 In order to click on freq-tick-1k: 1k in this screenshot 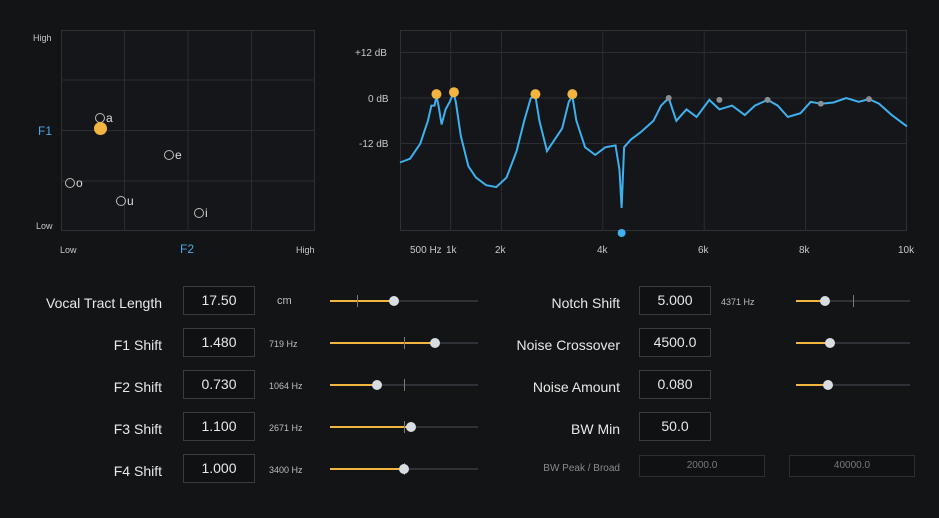, I will do `click(451, 250)`.